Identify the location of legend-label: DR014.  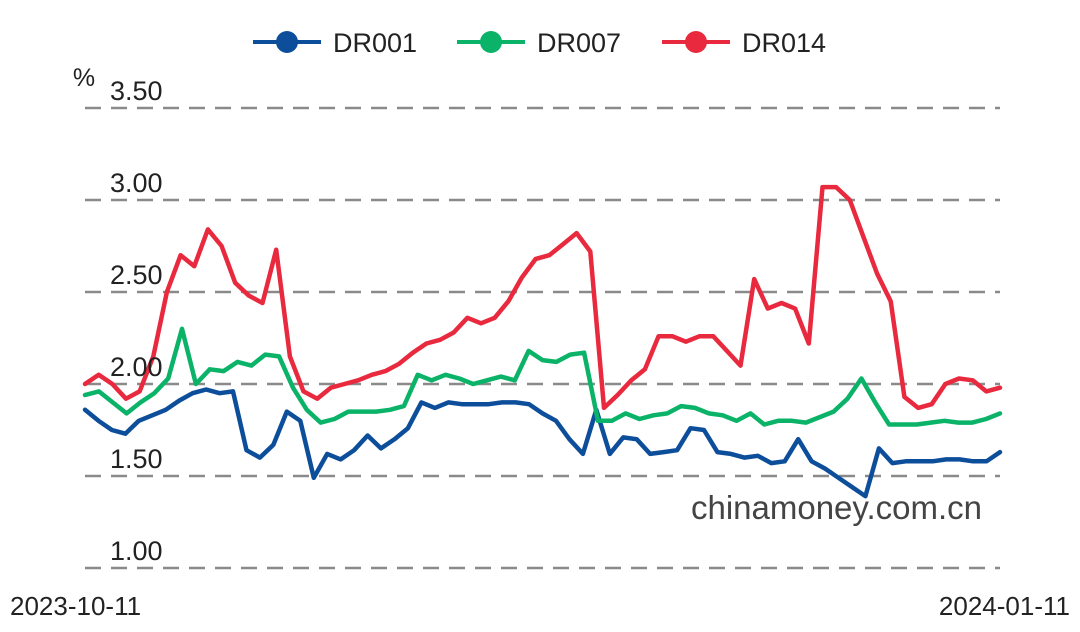
(784, 43).